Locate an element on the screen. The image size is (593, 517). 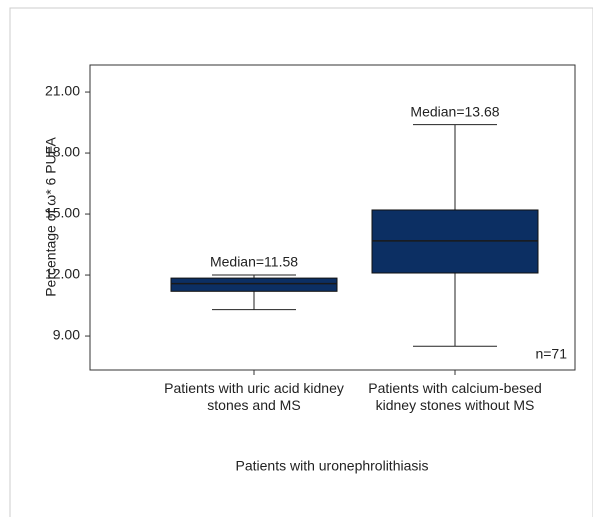
y-tick-label: 21.00 is located at coordinates (62, 91).